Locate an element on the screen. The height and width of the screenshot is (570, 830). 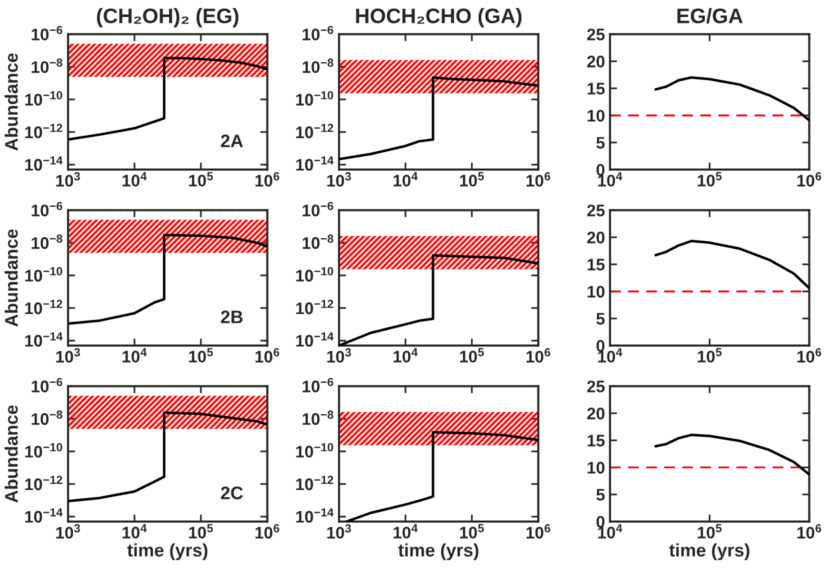
chart-title: (CH₂OH)₂ (EG) is located at coordinates (167, 18).